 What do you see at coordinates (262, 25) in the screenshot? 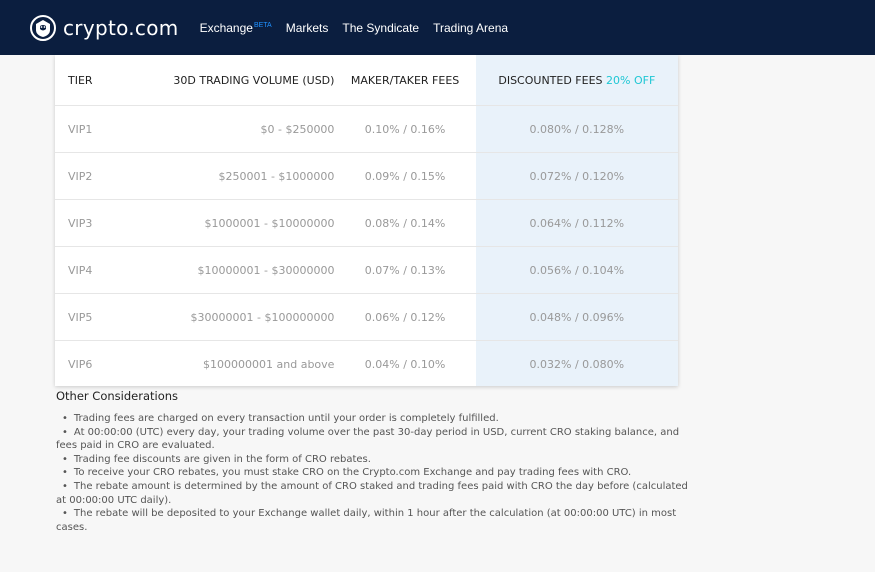
I see `beta-badge: BETA` at bounding box center [262, 25].